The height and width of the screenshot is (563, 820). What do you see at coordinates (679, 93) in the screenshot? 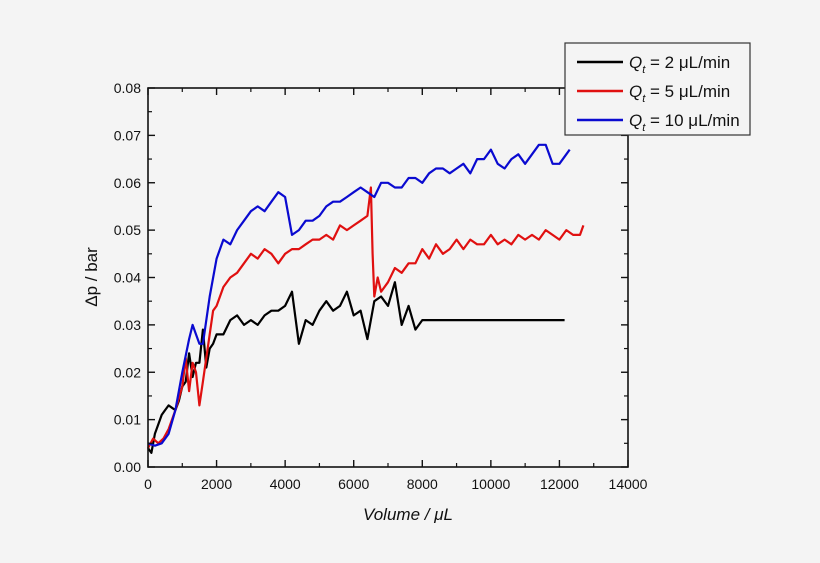
I see `legend-entry-label: Qt = 5 μL/min` at bounding box center [679, 93].